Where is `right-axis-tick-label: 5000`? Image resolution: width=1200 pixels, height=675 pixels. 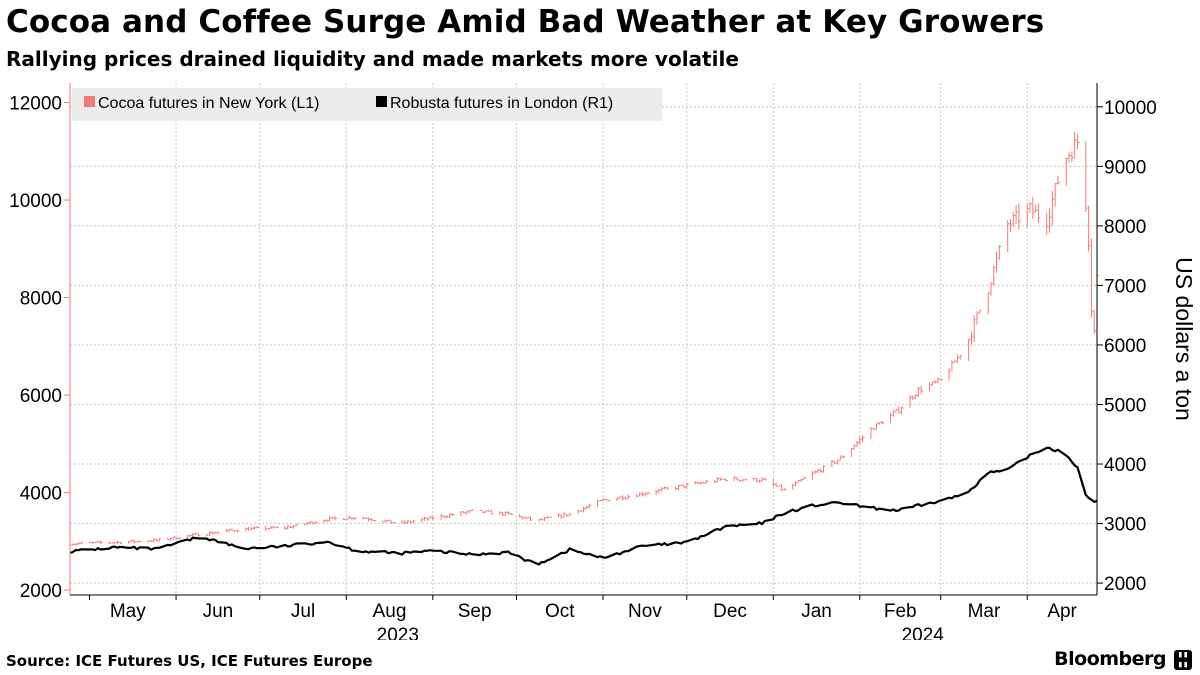 right-axis-tick-label: 5000 is located at coordinates (1125, 405).